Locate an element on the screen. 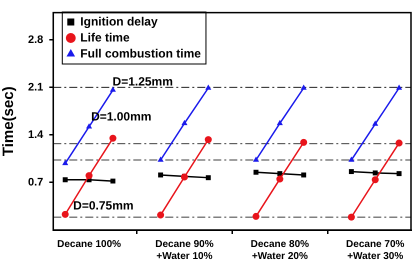 The image size is (420, 266). x-tick-label: Decane 70% +Water 30% is located at coordinates (375, 250).